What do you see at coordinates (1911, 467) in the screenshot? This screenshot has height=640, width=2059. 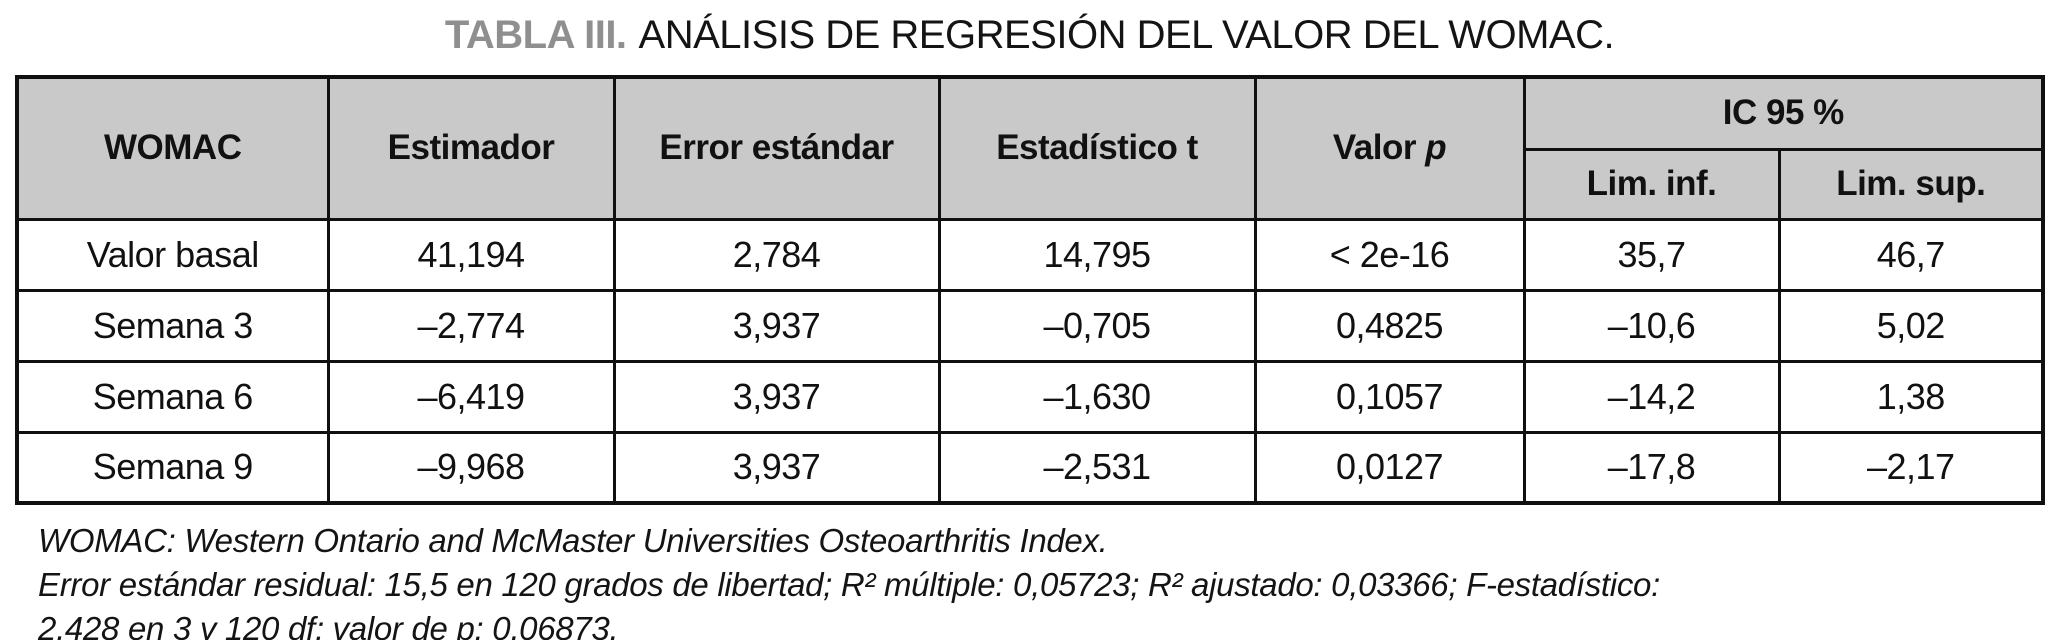 I see `cell-lim-sup: –2,17` at bounding box center [1911, 467].